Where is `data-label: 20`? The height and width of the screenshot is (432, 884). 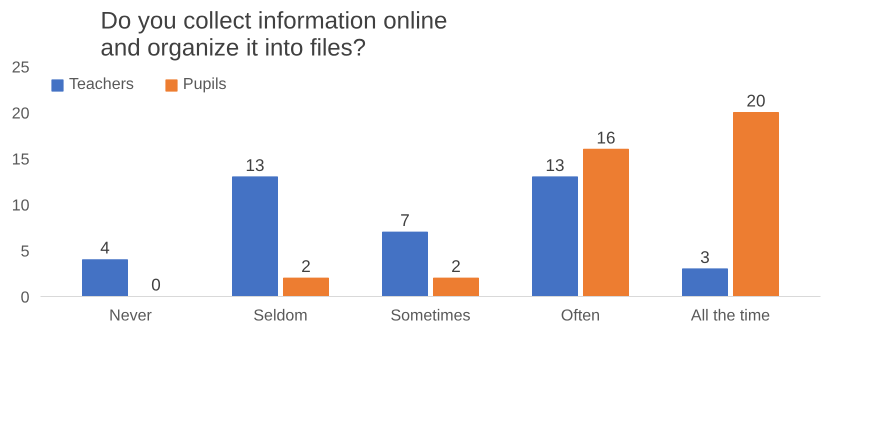 data-label: 20 is located at coordinates (756, 101).